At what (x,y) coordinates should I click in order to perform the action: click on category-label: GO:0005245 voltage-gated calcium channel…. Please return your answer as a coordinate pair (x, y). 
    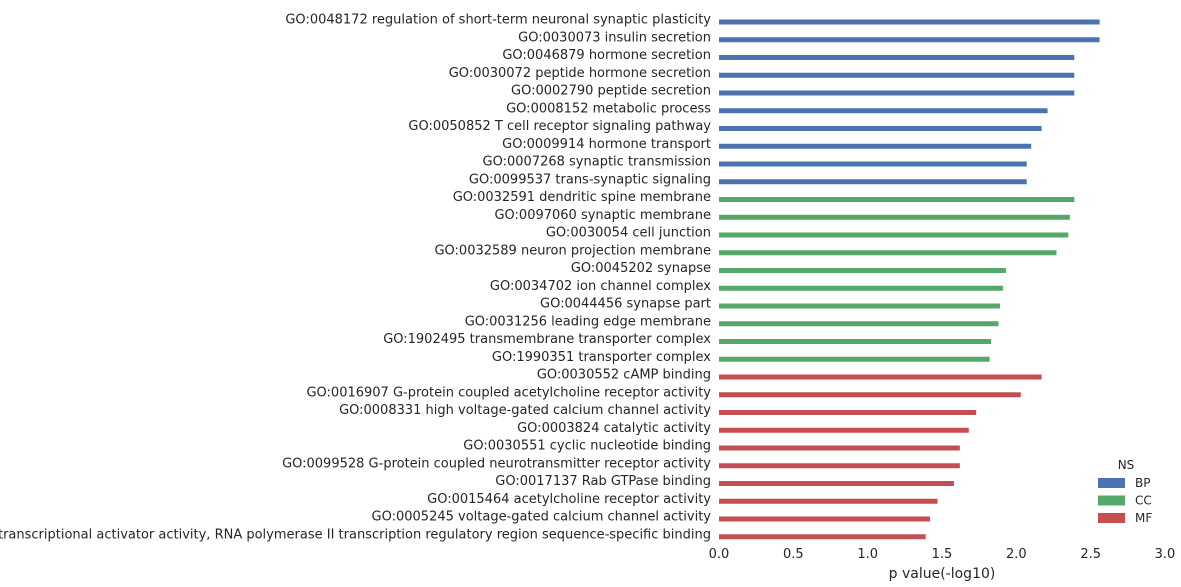
    Looking at the image, I should click on (542, 517).